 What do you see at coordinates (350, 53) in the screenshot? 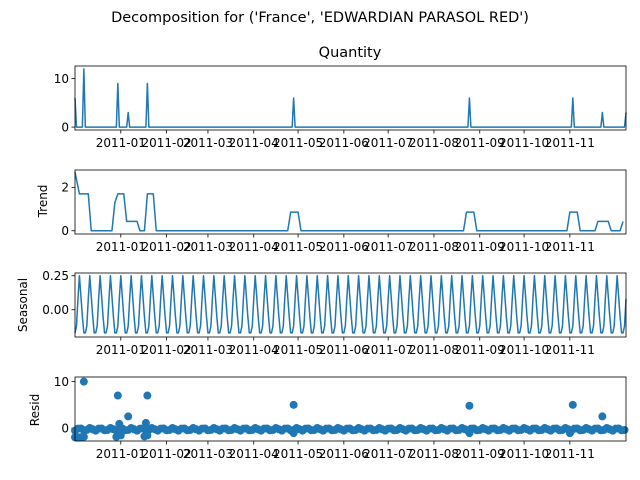
I see `panel-title-quantity: Quantity` at bounding box center [350, 53].